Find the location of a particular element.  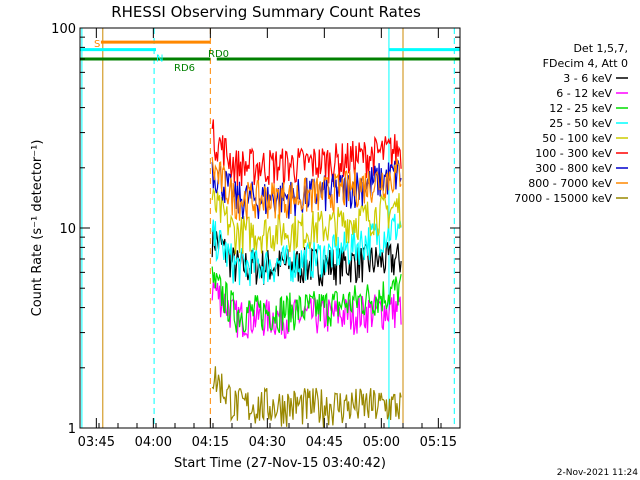

legend-entry: 12 - 25 keV is located at coordinates (580, 108).